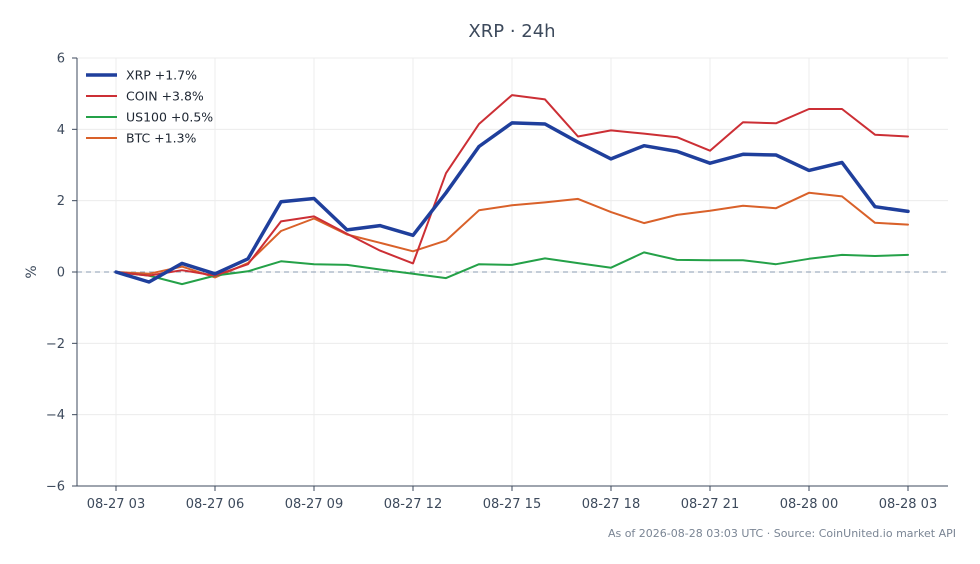 The height and width of the screenshot is (564, 980). Describe the element at coordinates (55, 487) in the screenshot. I see `y-tick-label: −6` at that location.